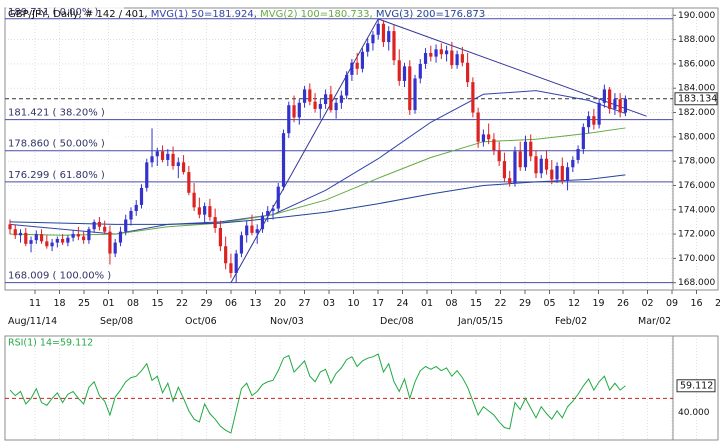 This screenshot has height=448, width=720. Describe the element at coordinates (430, 14) in the screenshot. I see `ma3-label: MVG(3) 200=176.873` at that location.